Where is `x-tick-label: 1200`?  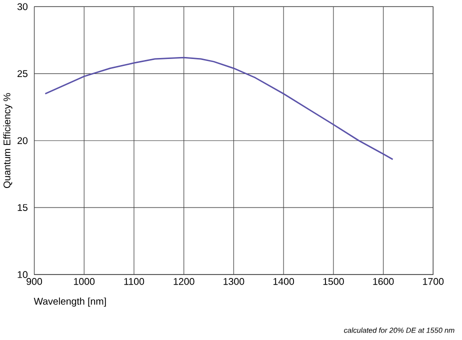
x-tick-label: 1200 is located at coordinates (184, 281).